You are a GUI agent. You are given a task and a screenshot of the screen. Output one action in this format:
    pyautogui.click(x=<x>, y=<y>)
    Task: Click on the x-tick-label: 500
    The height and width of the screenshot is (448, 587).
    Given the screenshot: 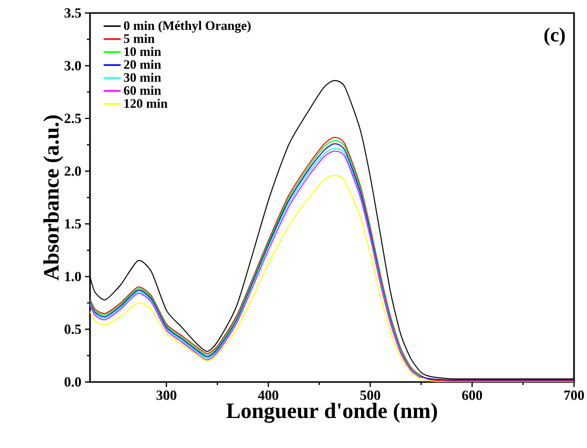 What is the action you would take?
    pyautogui.click(x=370, y=395)
    